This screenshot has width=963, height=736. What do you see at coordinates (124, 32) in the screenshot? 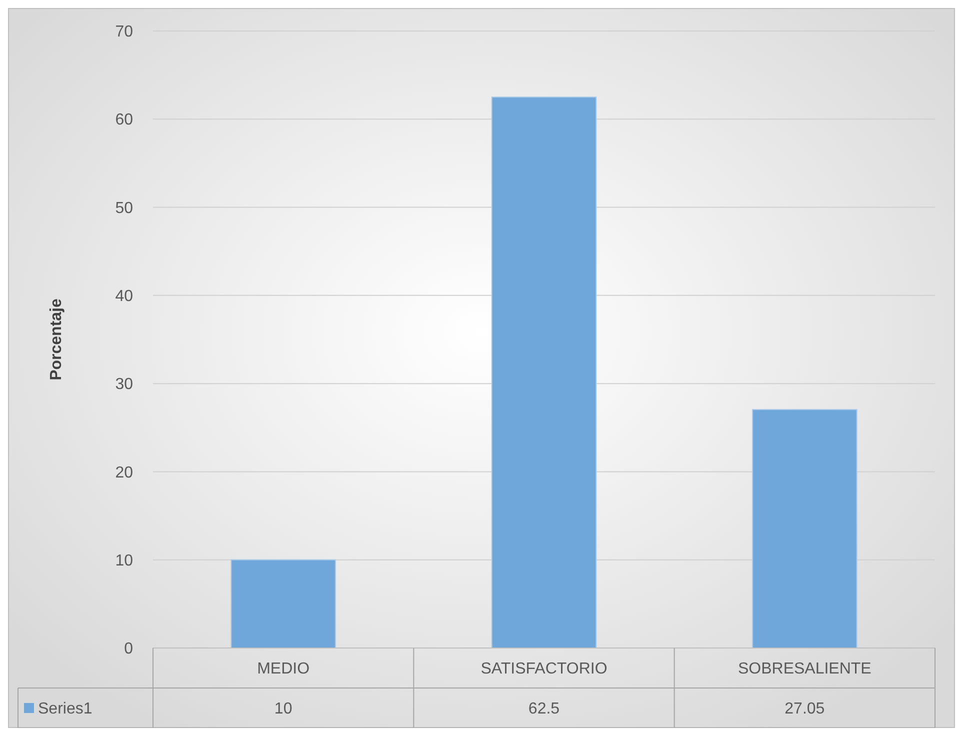
I see `y-tick-label: 70` at bounding box center [124, 32].